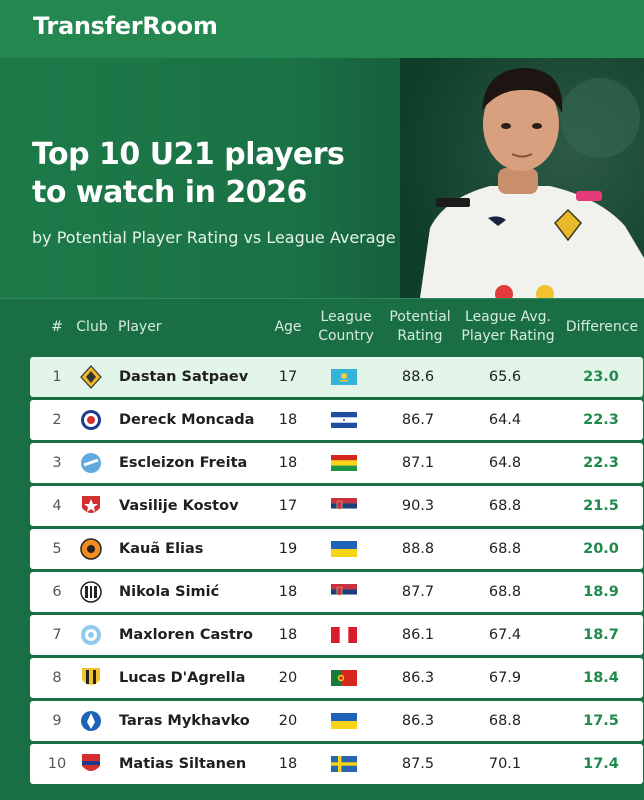  What do you see at coordinates (57, 327) in the screenshot?
I see `header-rank: #` at bounding box center [57, 327].